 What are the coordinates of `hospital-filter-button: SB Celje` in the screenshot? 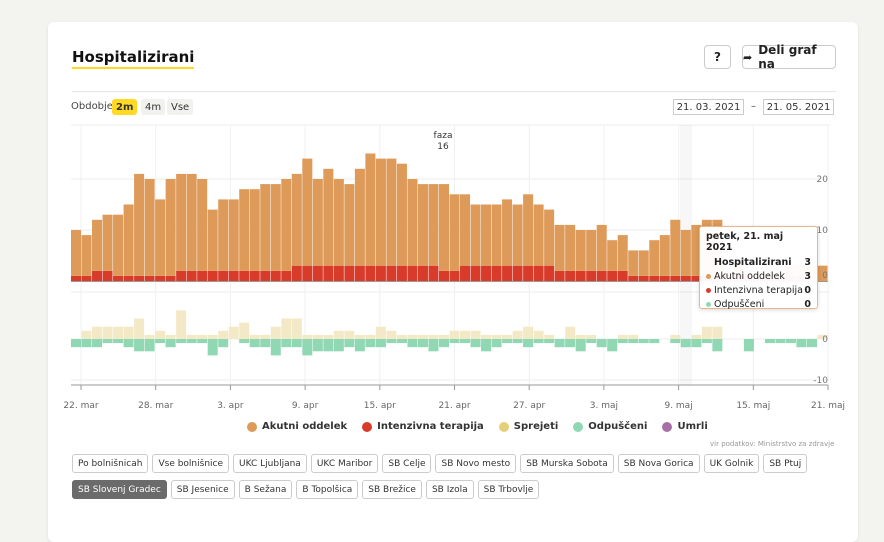 It's located at (407, 463).